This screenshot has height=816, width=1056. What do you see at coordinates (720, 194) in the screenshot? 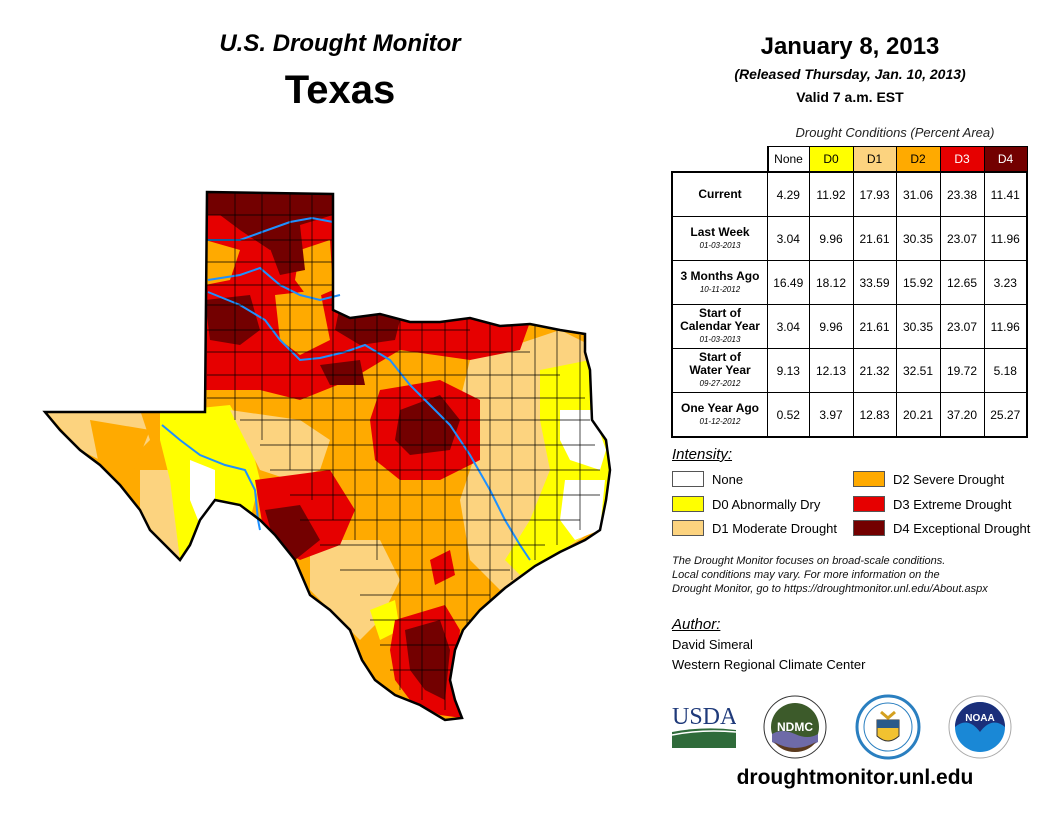
I see `row-label-text: Current` at bounding box center [720, 194].